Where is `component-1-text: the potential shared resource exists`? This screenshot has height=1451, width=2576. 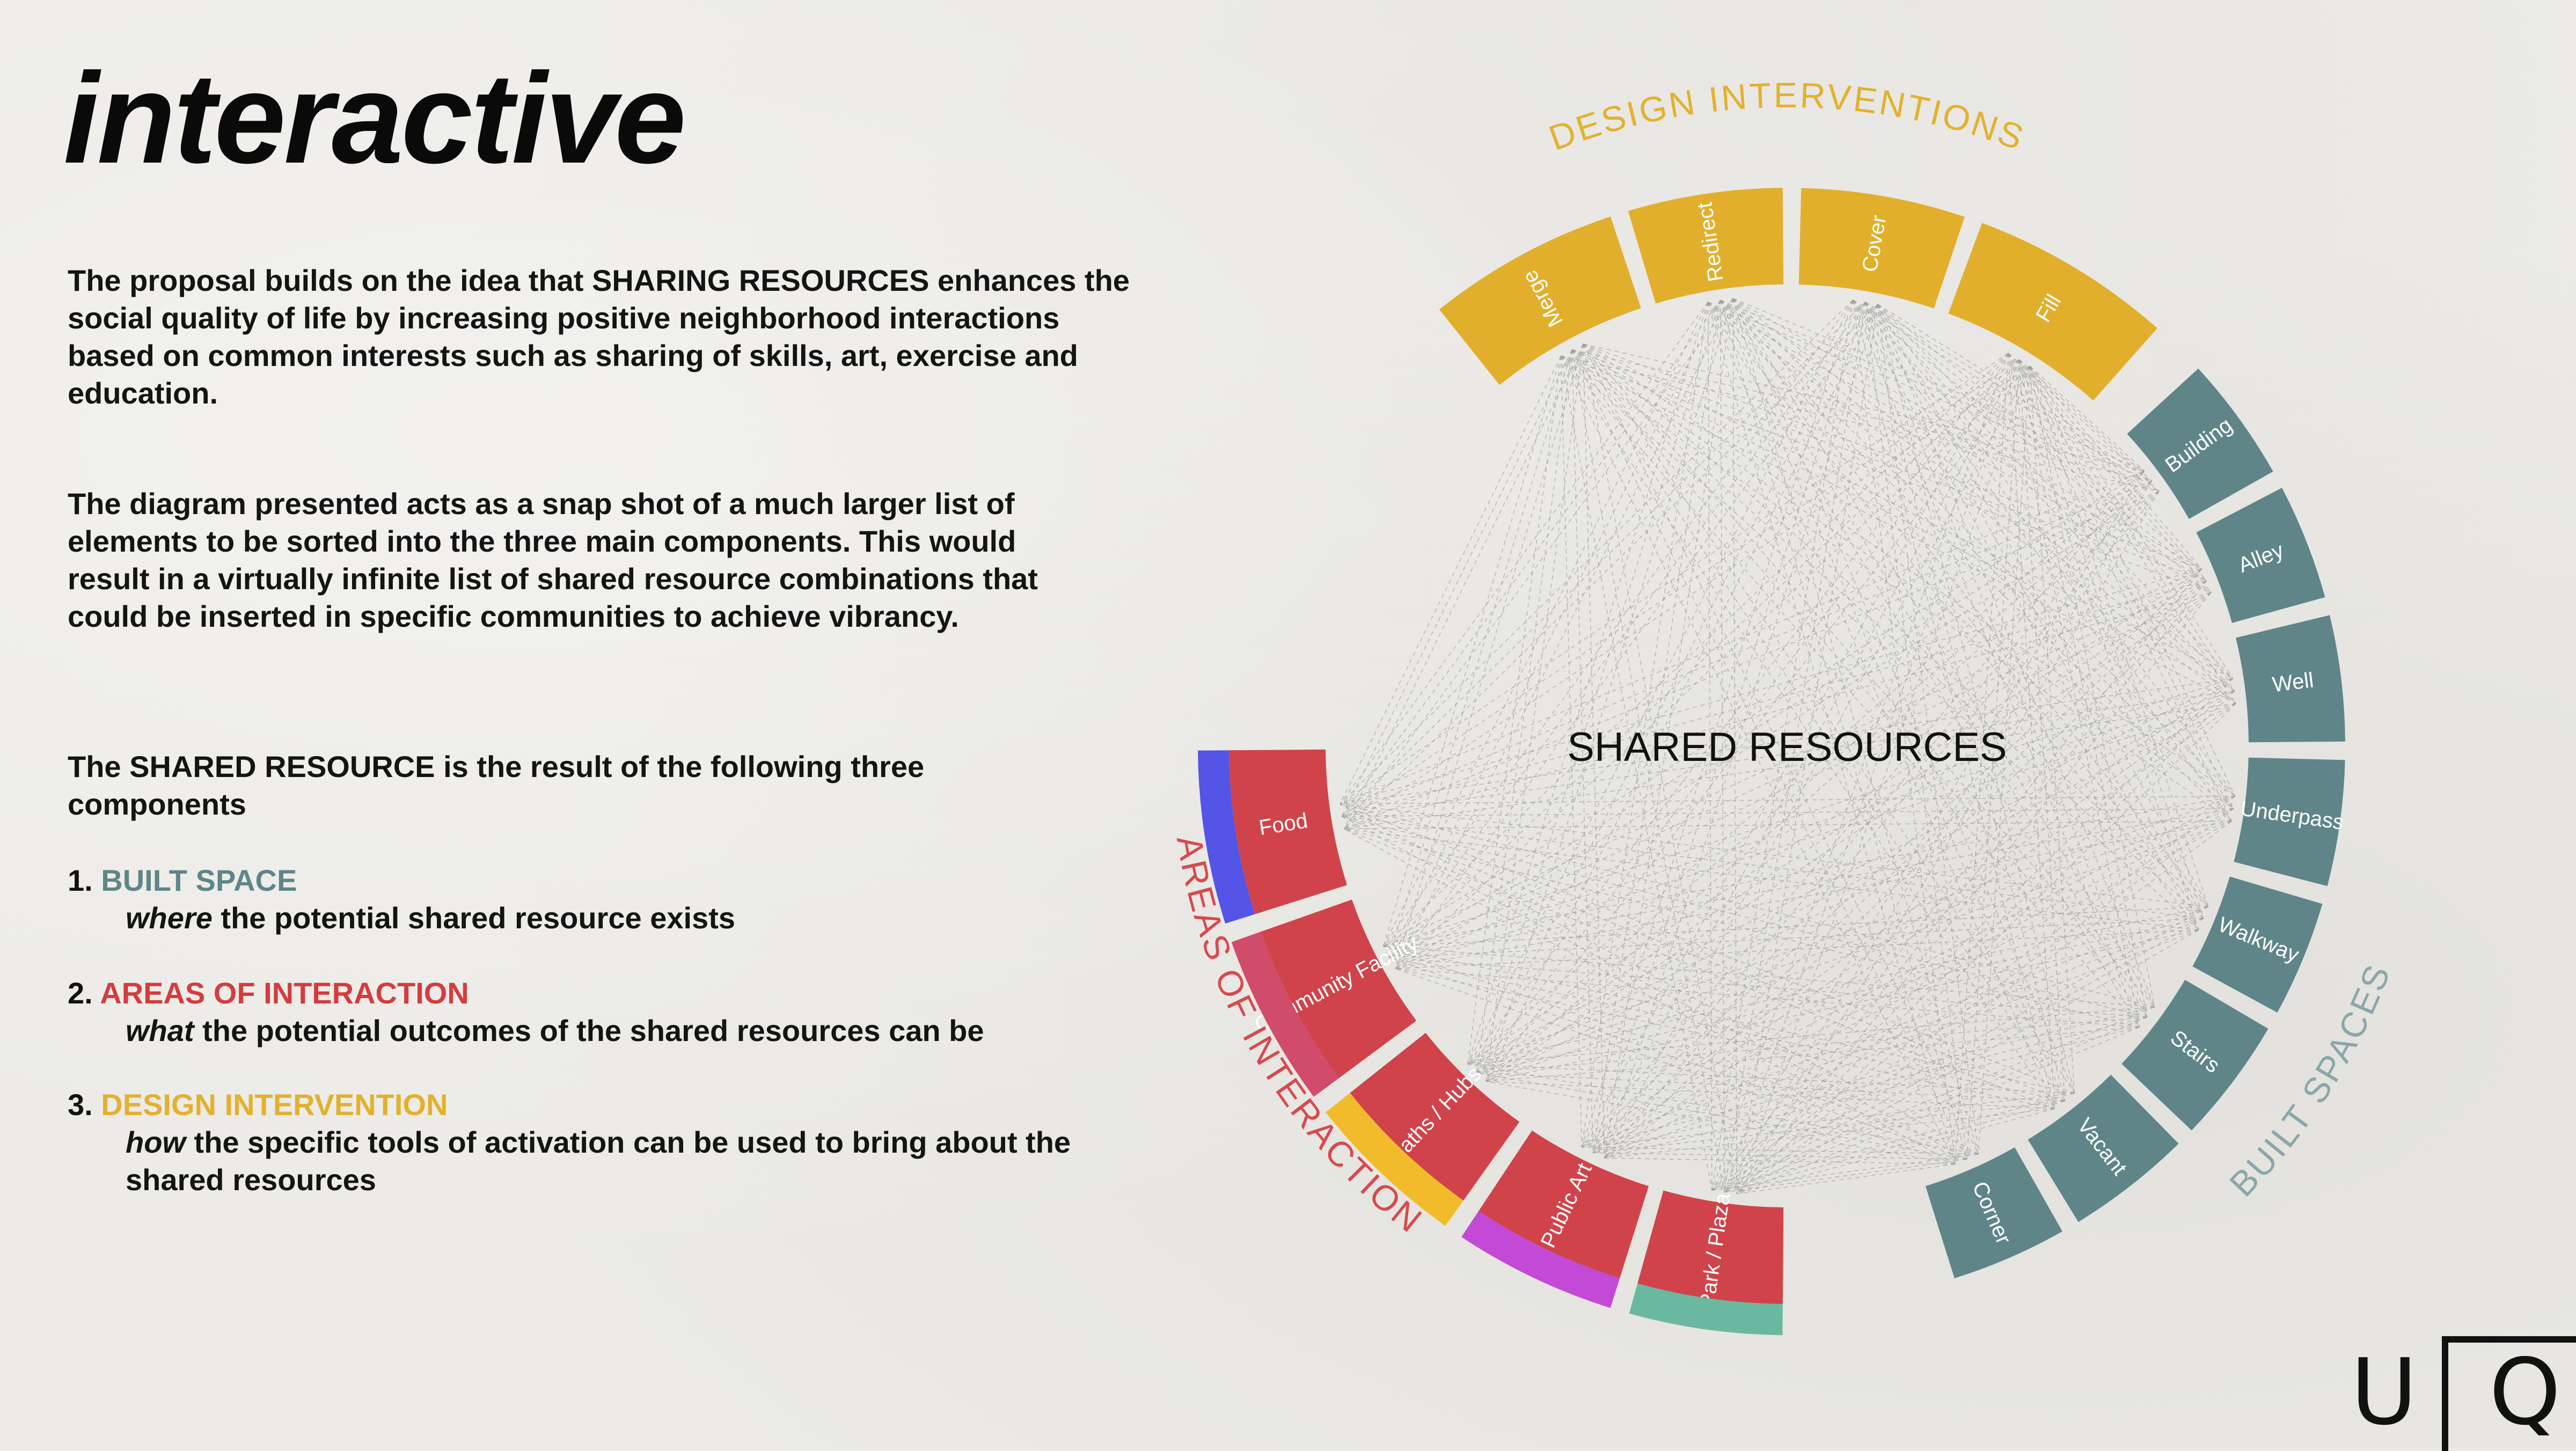
component-1-text: the potential shared resource exists is located at coordinates (473, 918).